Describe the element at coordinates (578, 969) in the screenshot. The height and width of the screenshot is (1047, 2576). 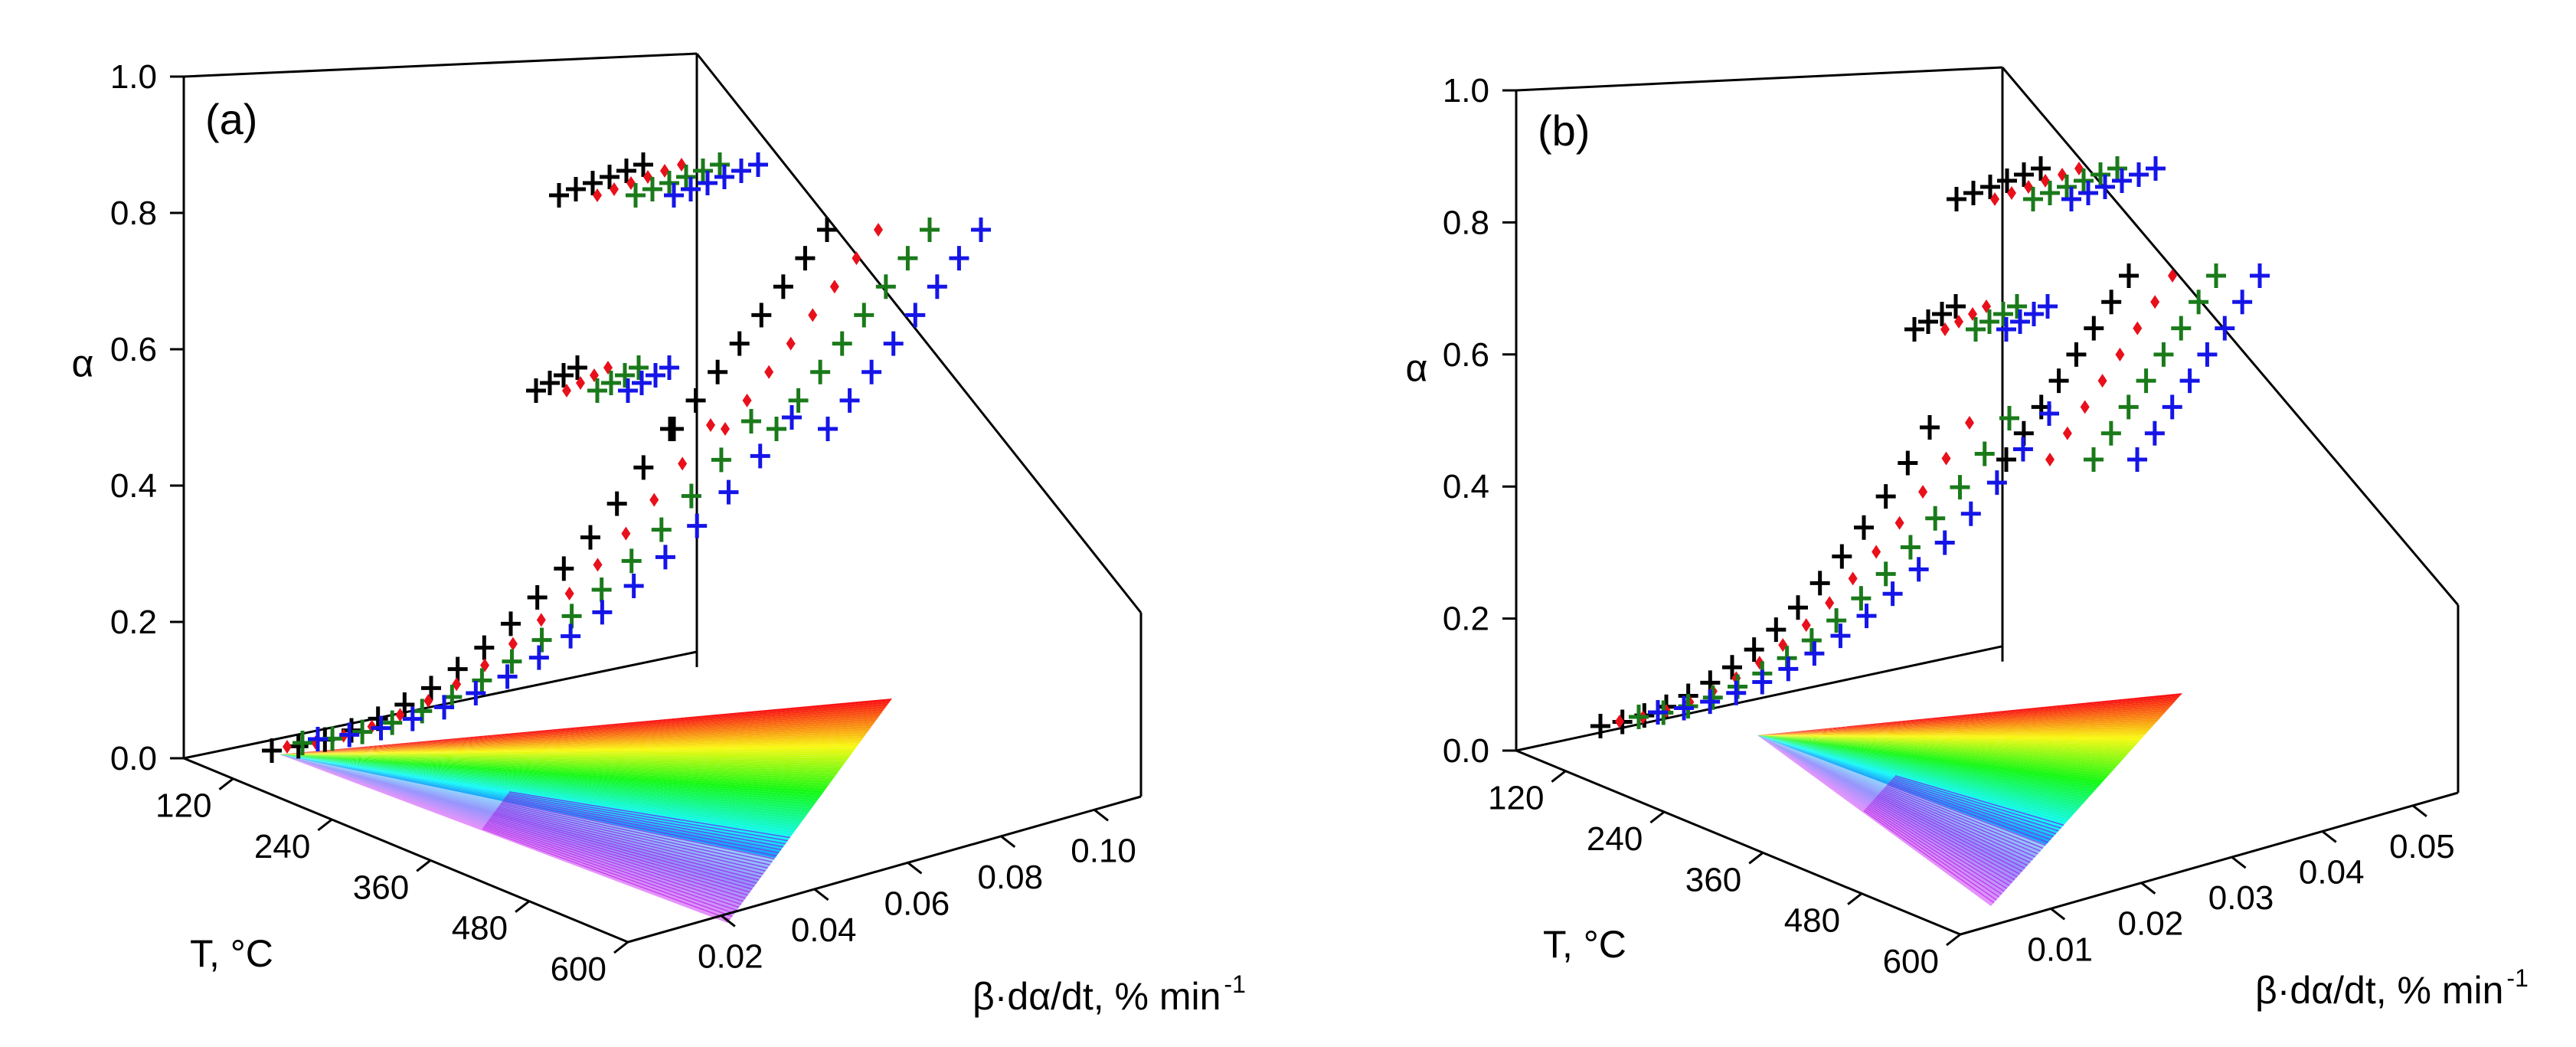
I see `x-tick-label: 600` at that location.